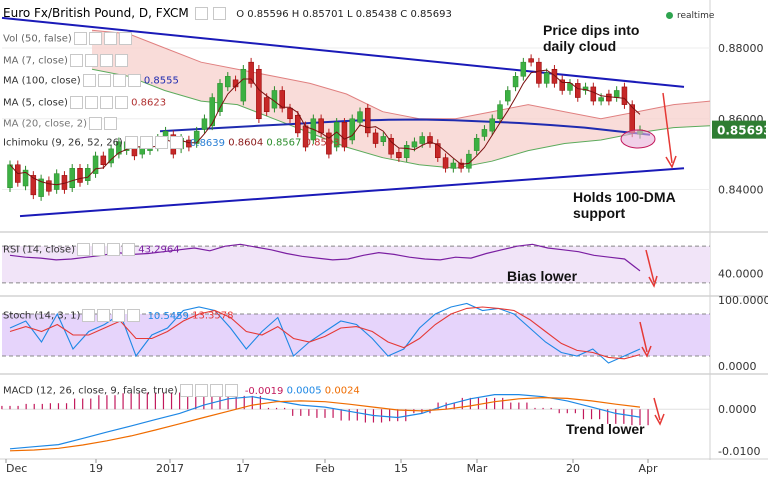 This screenshot has width=768, height=478. Describe the element at coordinates (401, 468) in the screenshot. I see `time-tick-label: 15` at that location.